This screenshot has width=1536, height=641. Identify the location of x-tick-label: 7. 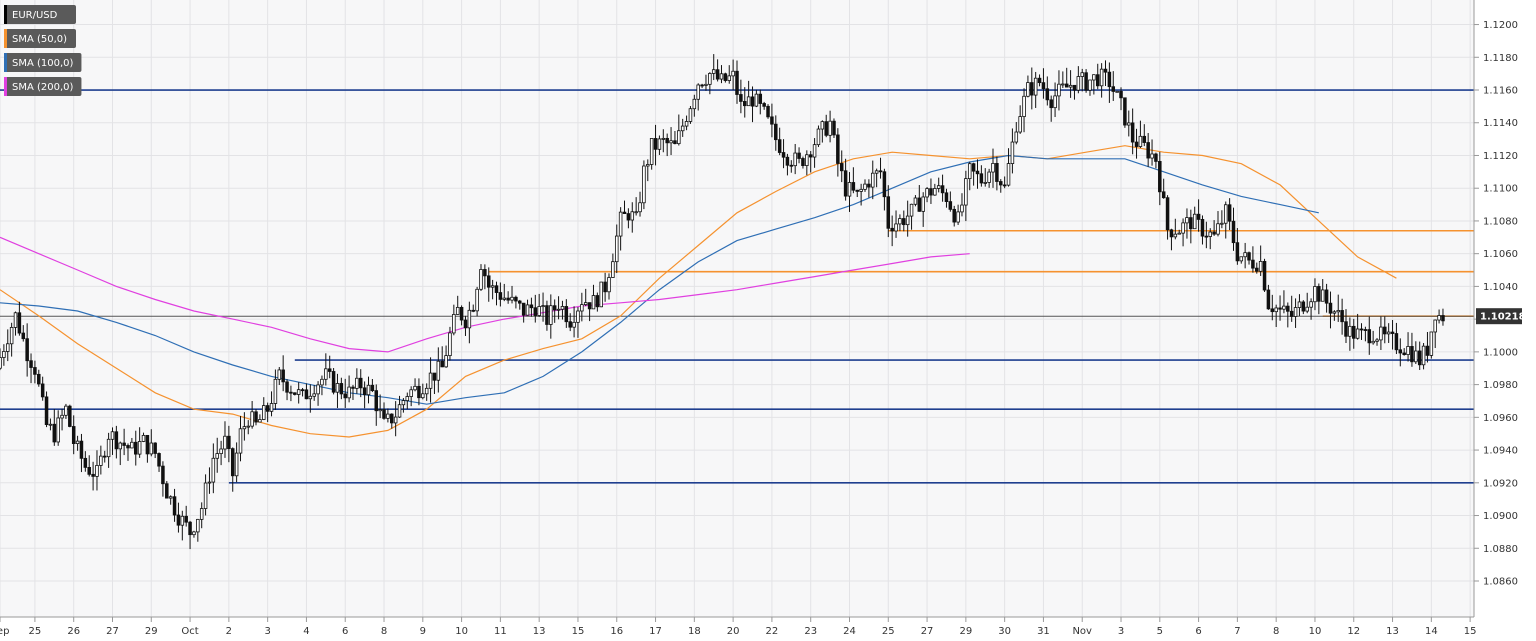
(1237, 631).